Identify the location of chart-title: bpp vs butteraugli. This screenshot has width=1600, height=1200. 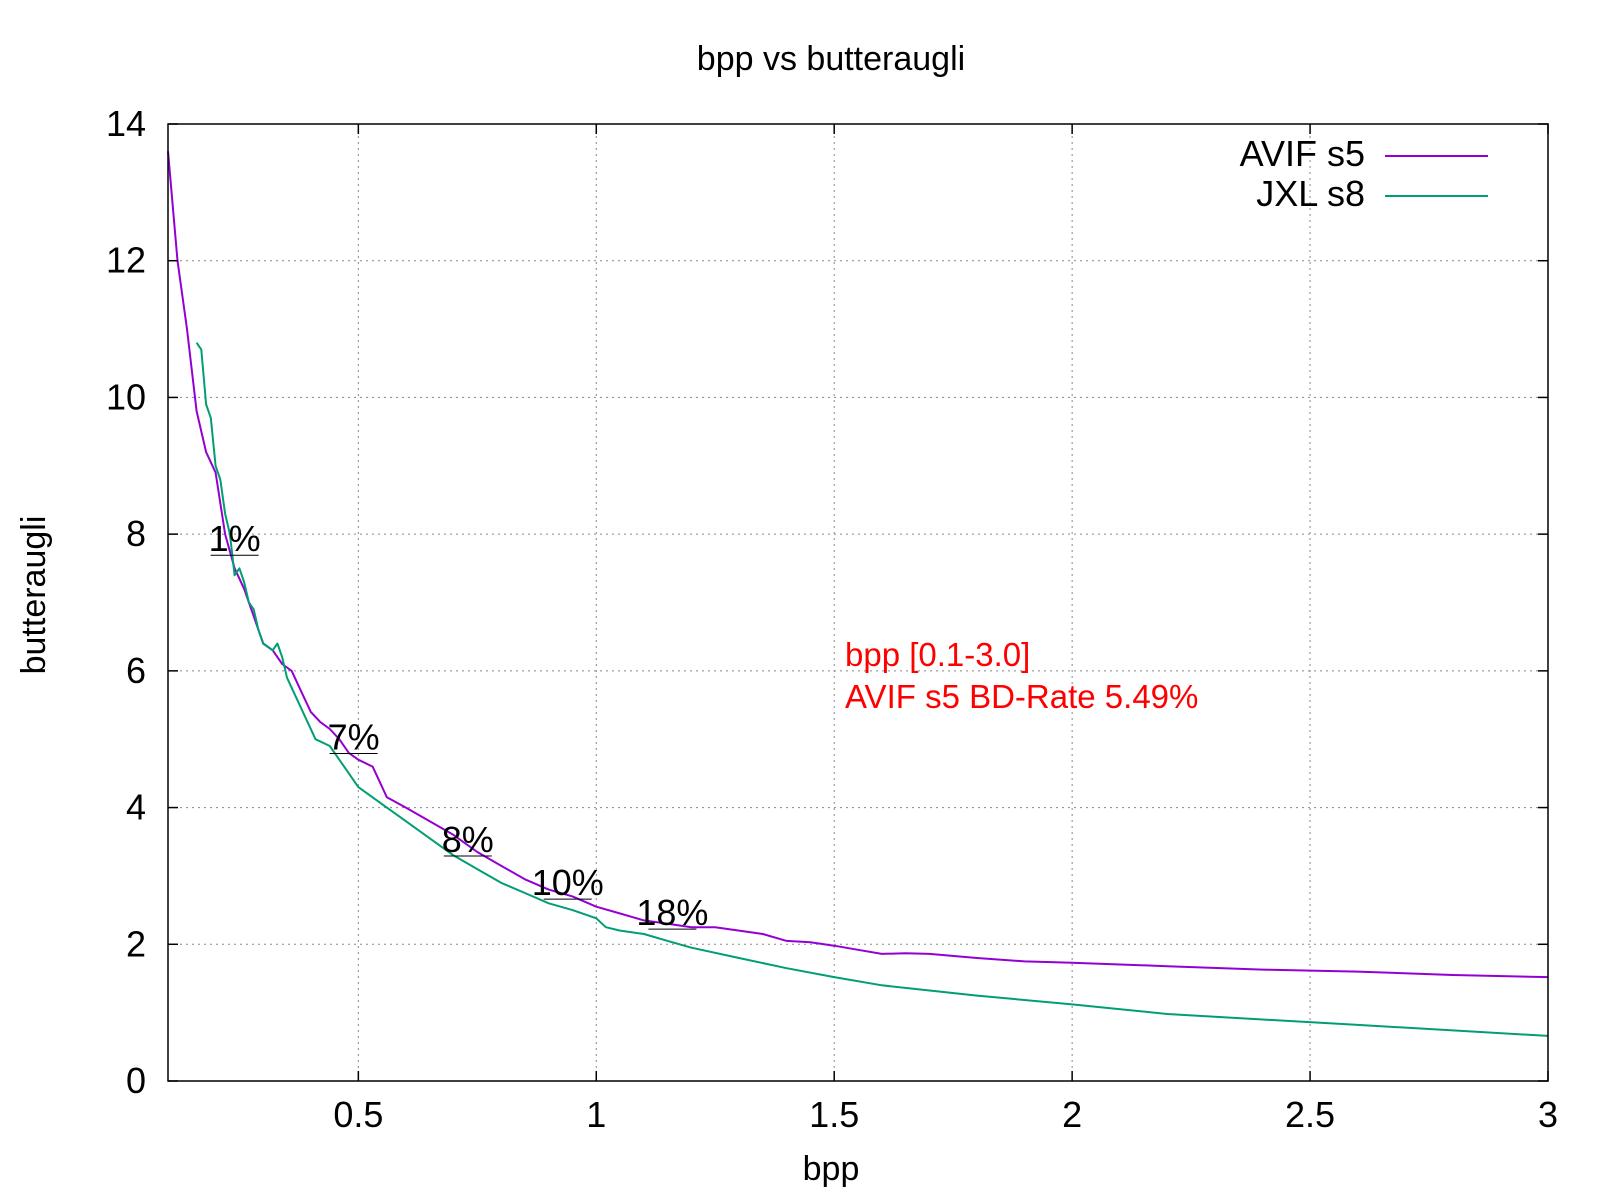
(831, 59).